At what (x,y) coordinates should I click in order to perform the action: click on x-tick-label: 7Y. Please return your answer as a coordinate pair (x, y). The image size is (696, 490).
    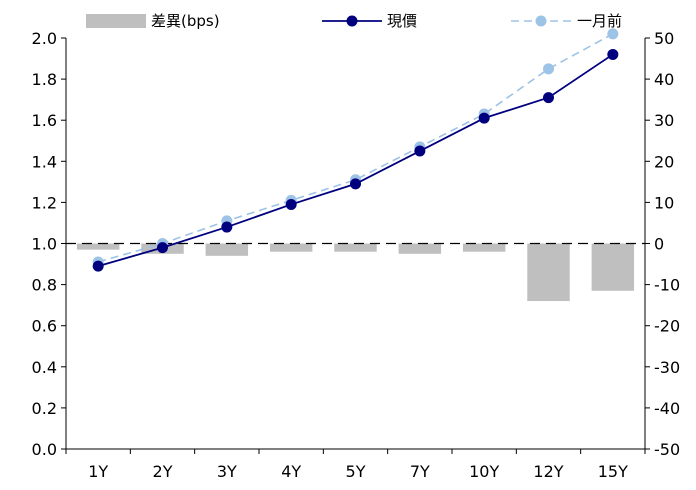
    Looking at the image, I should click on (420, 471).